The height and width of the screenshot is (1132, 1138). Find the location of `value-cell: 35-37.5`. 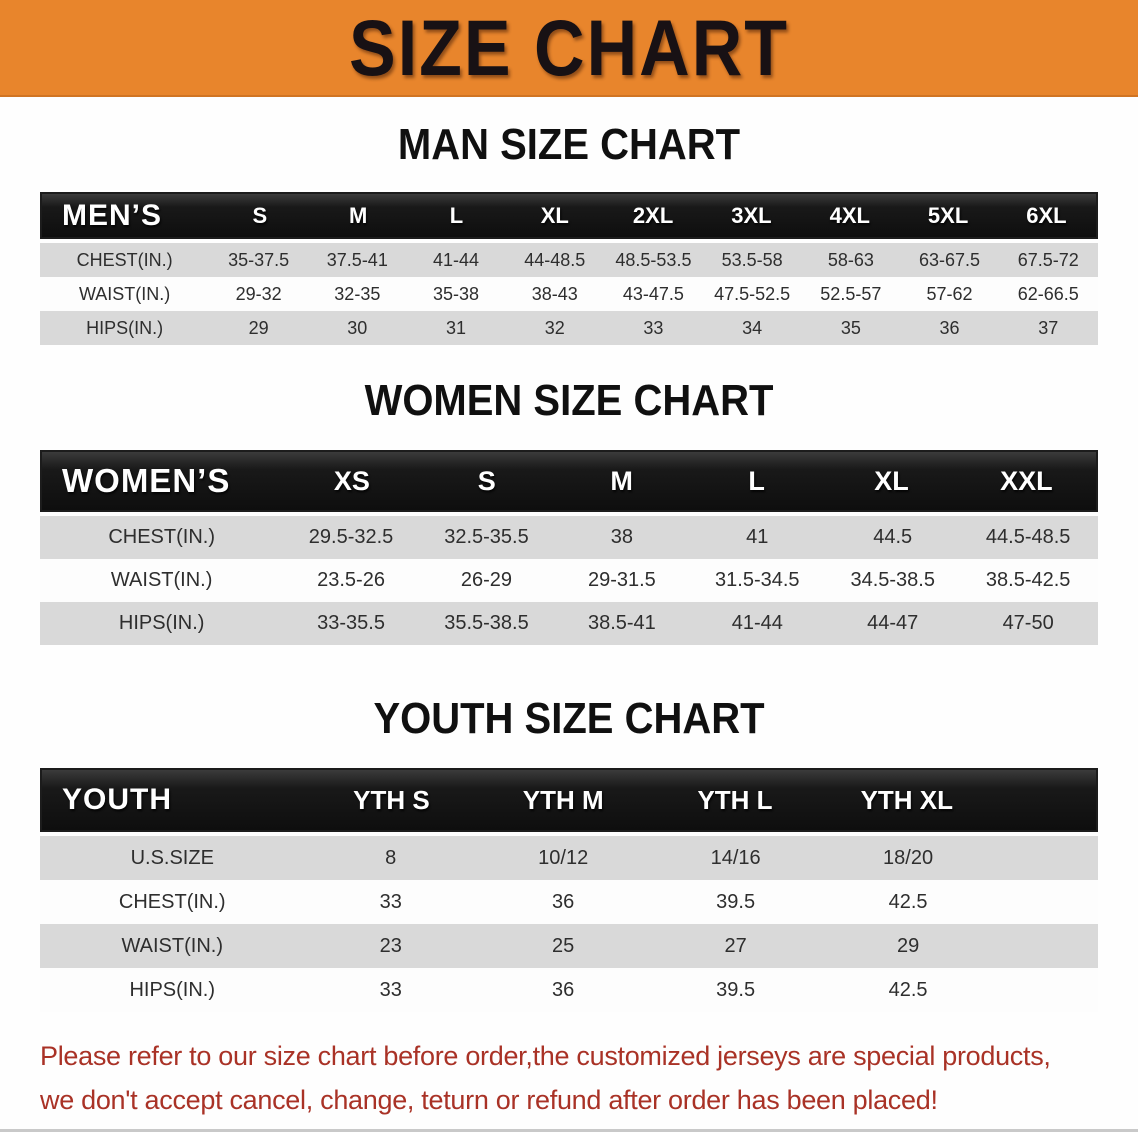

value-cell: 35-37.5 is located at coordinates (259, 259).